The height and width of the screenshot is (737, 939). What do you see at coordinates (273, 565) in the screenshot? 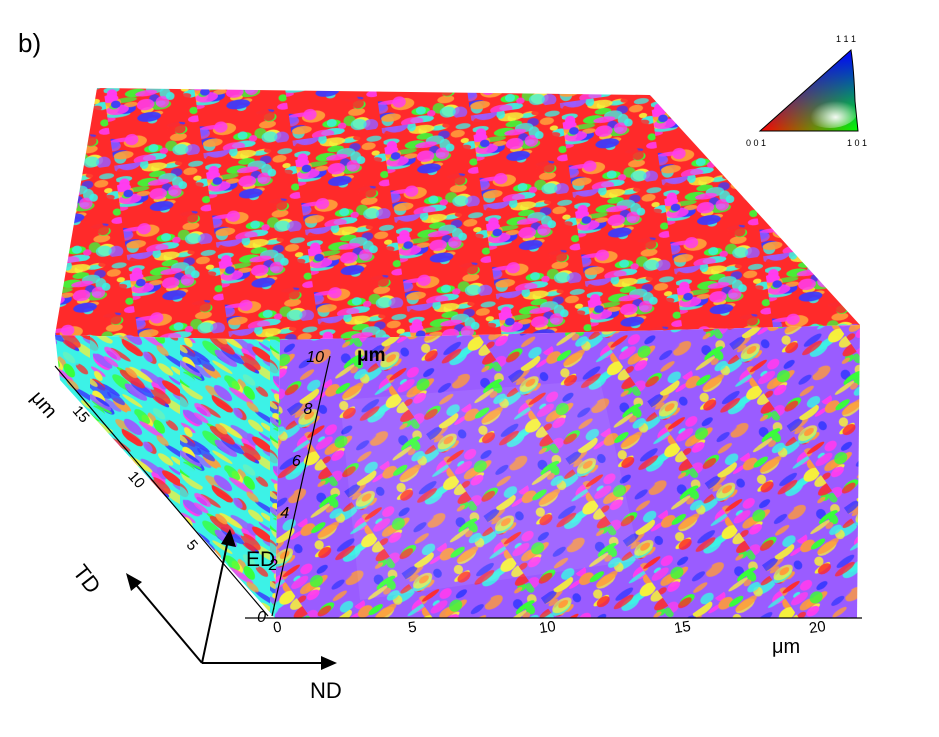
I see `vertical-axis-tick-label: 2` at bounding box center [273, 565].